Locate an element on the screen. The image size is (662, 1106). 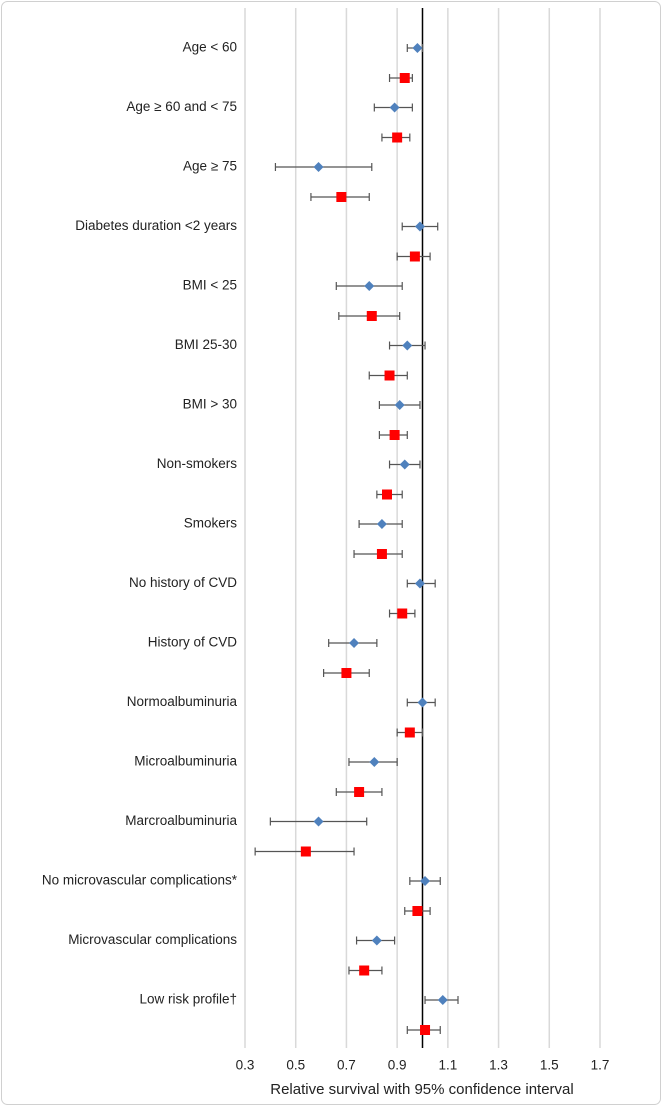
category-label: Microvascular complications is located at coordinates (152, 939).